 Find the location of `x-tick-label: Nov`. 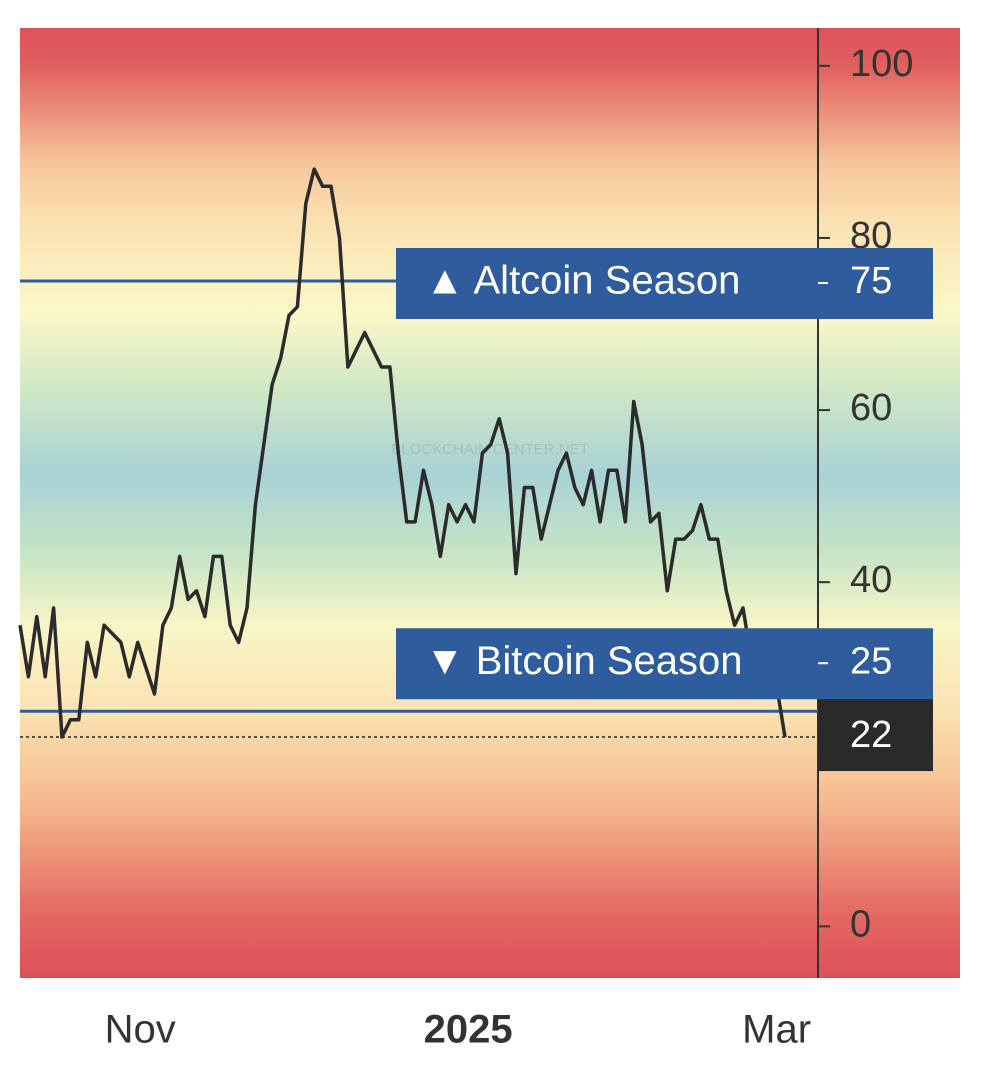

x-tick-label: Nov is located at coordinates (140, 1030).